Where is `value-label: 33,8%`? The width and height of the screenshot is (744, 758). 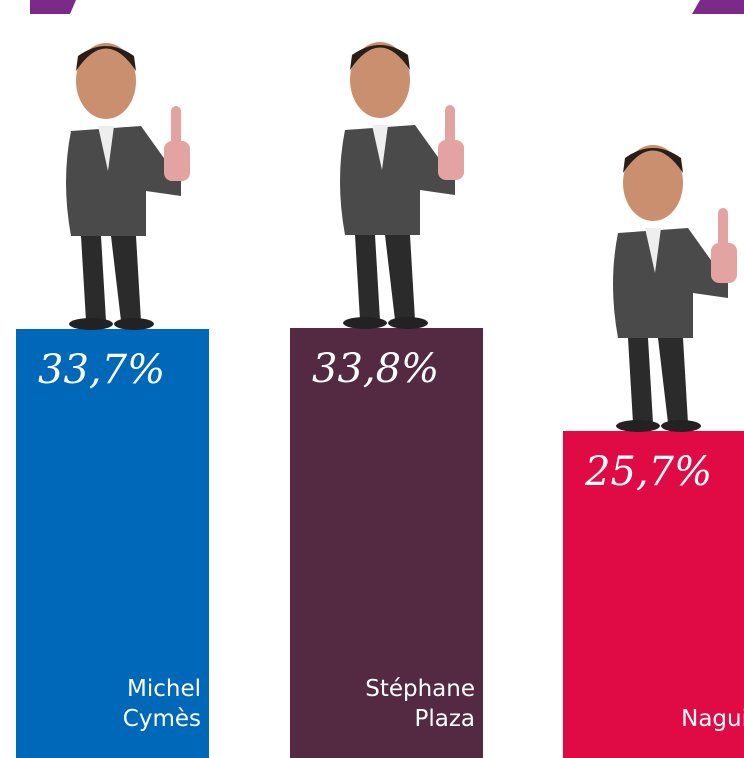 value-label: 33,8% is located at coordinates (376, 369).